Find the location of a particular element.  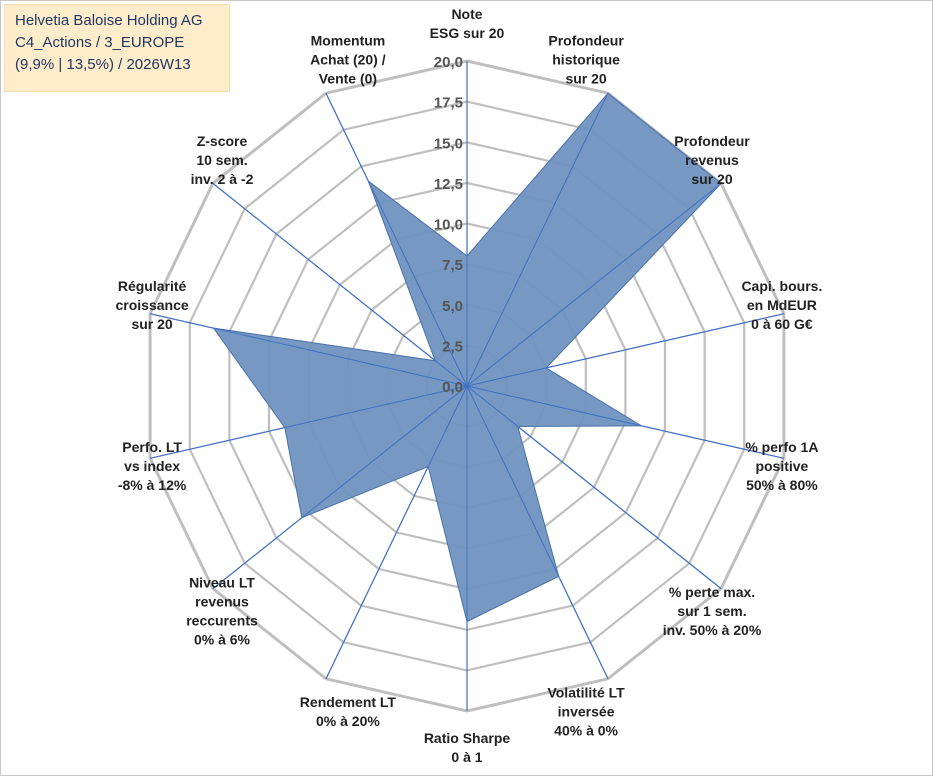

axis-label-line: % perte max. is located at coordinates (712, 592).